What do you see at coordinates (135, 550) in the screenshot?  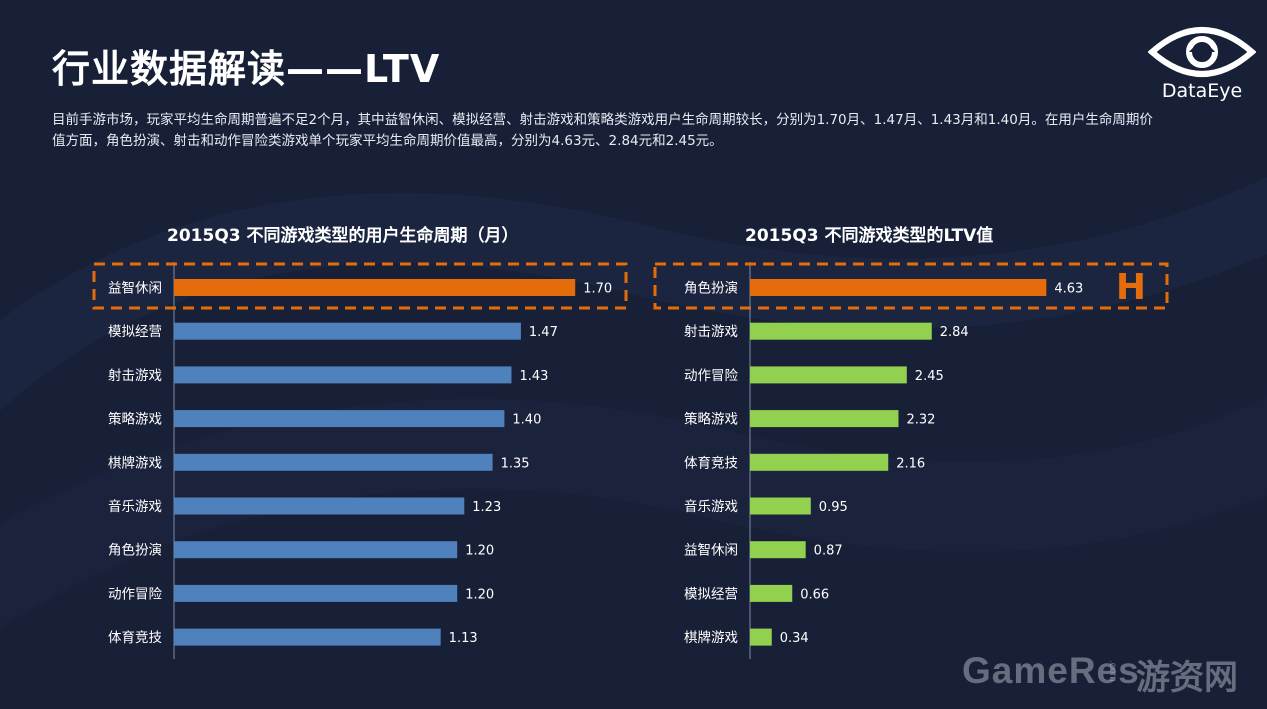 I see `lifetime-category-label: 角色扮演` at bounding box center [135, 550].